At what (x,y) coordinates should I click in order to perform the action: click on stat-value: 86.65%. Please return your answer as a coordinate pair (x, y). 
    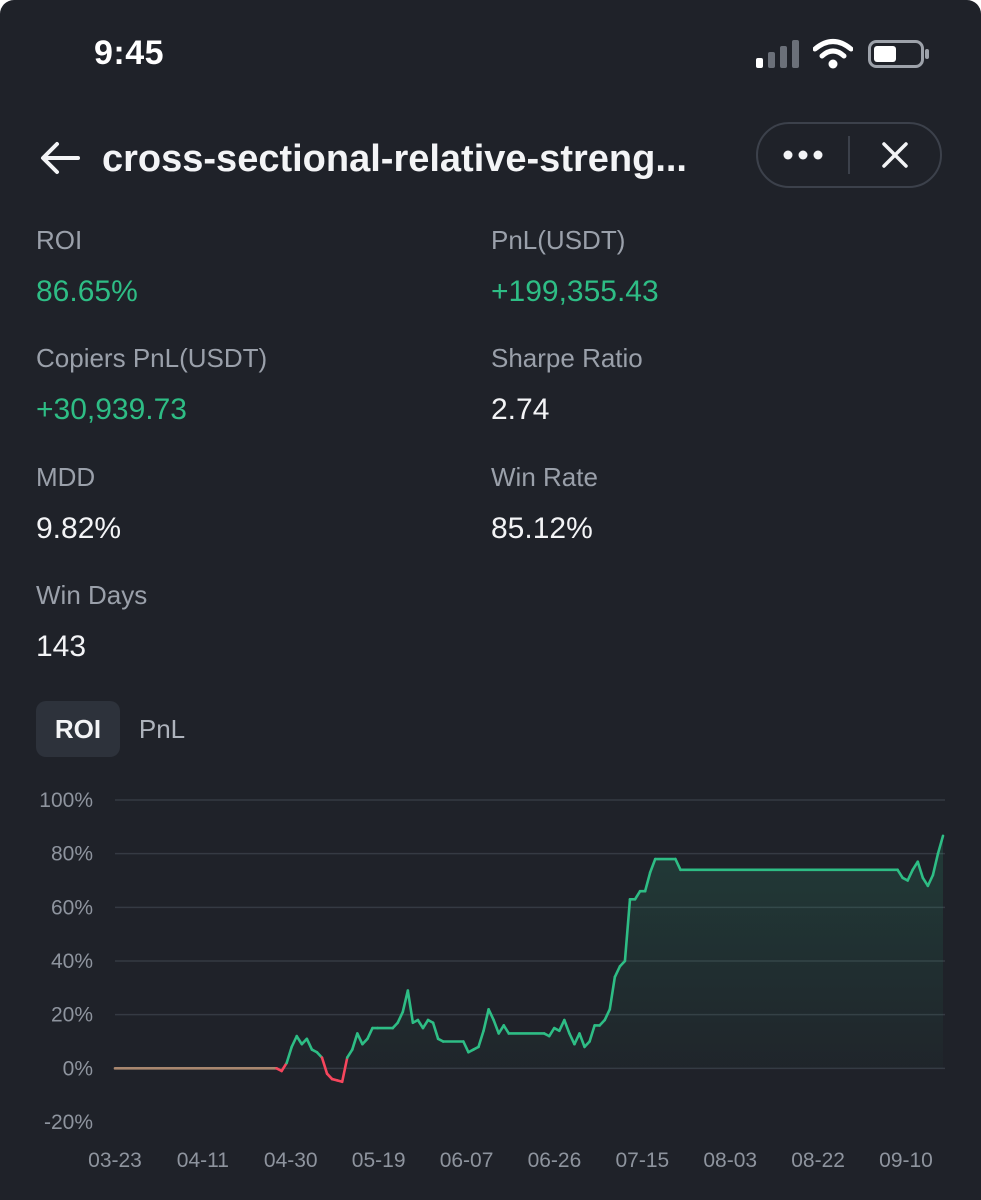
    Looking at the image, I should click on (87, 291).